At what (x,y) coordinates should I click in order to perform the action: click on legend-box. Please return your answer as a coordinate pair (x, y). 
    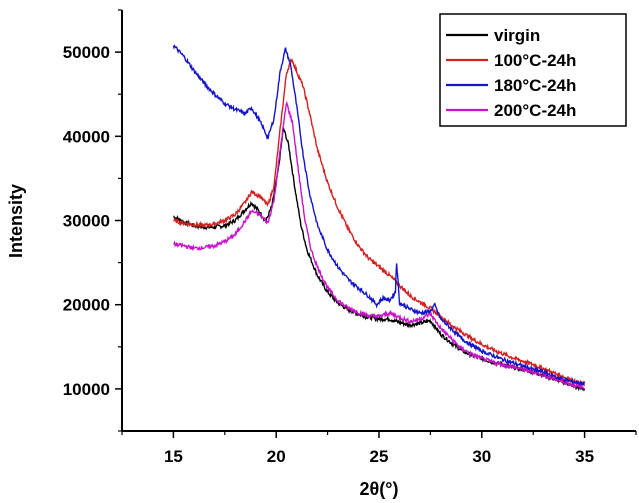
    Looking at the image, I should click on (533, 70).